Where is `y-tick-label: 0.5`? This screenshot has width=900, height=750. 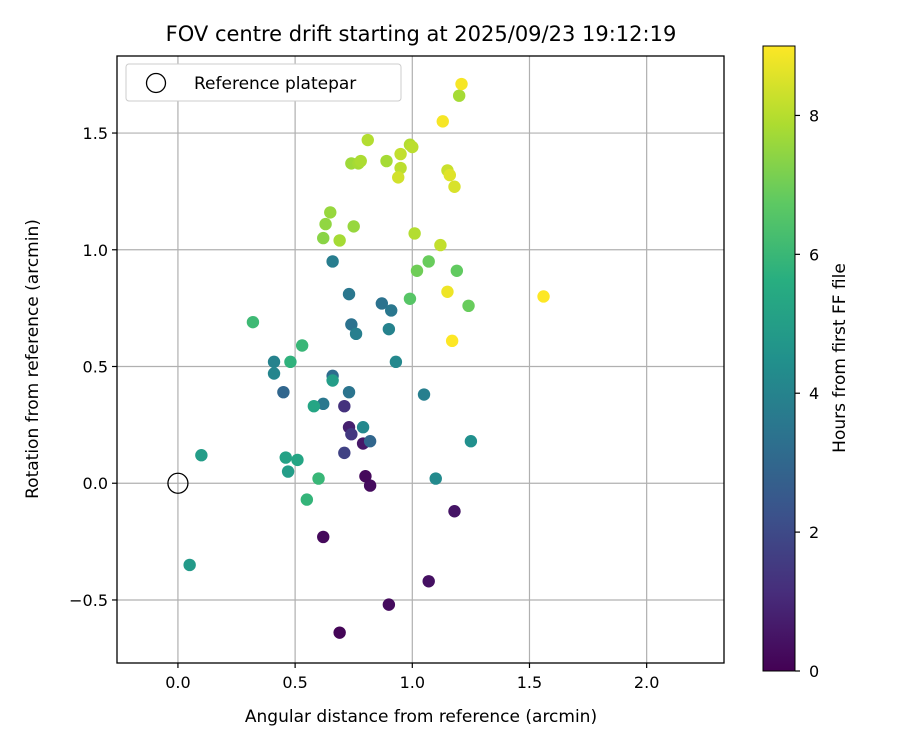
y-tick-label: 0.5 is located at coordinates (95, 367).